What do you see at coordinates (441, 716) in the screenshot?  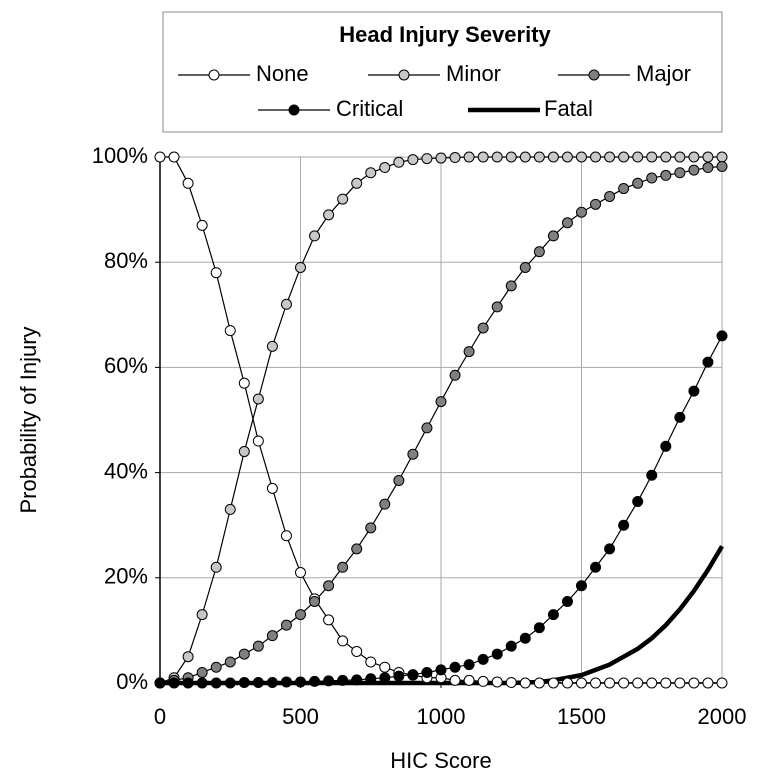 I see `x-tick-label: 1000` at bounding box center [441, 716].